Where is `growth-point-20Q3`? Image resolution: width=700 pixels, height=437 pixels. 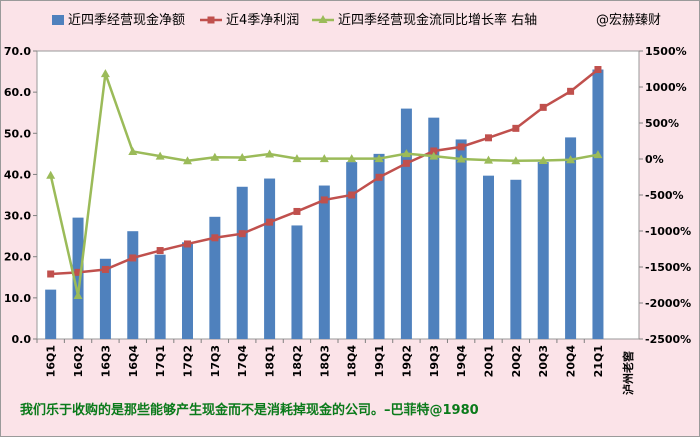 growth-point-20Q3 is located at coordinates (543, 159).